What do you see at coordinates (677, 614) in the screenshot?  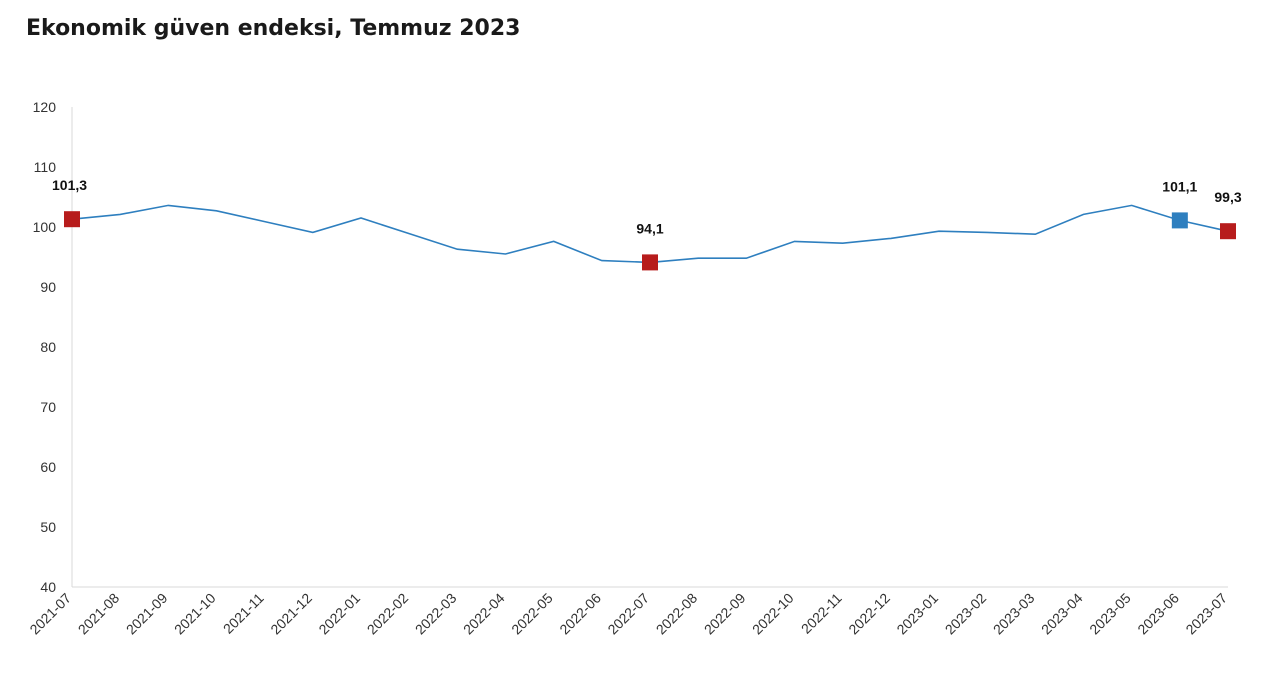 I see `x-tick-label: 2022-08` at bounding box center [677, 614].